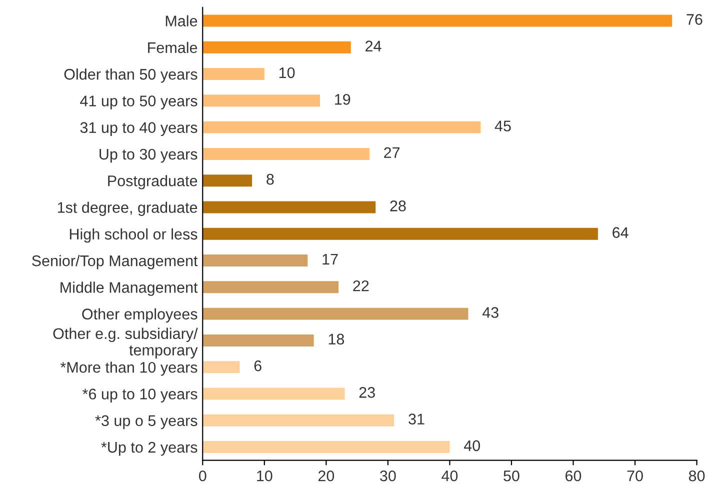  What do you see at coordinates (115, 262) in the screenshot?
I see `y-tick-label: Senior/Top Management` at bounding box center [115, 262].